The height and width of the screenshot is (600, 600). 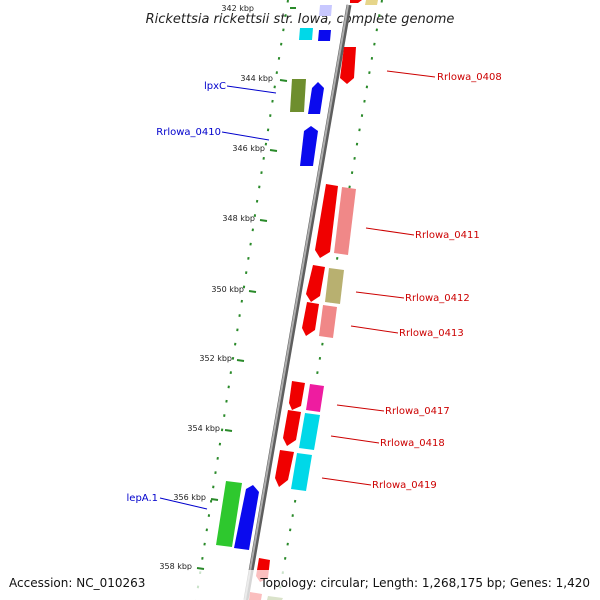 I want to click on gene-label: Rrlowa_0417, so click(x=417, y=411).